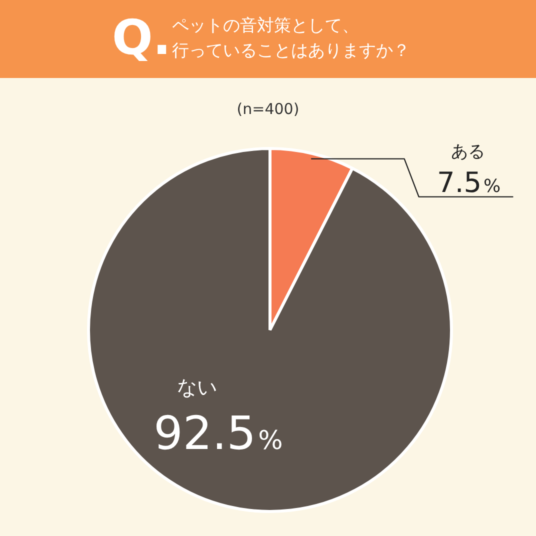 This screenshot has height=536, width=536. Describe the element at coordinates (142, 38) in the screenshot. I see `text: Q.` at that location.